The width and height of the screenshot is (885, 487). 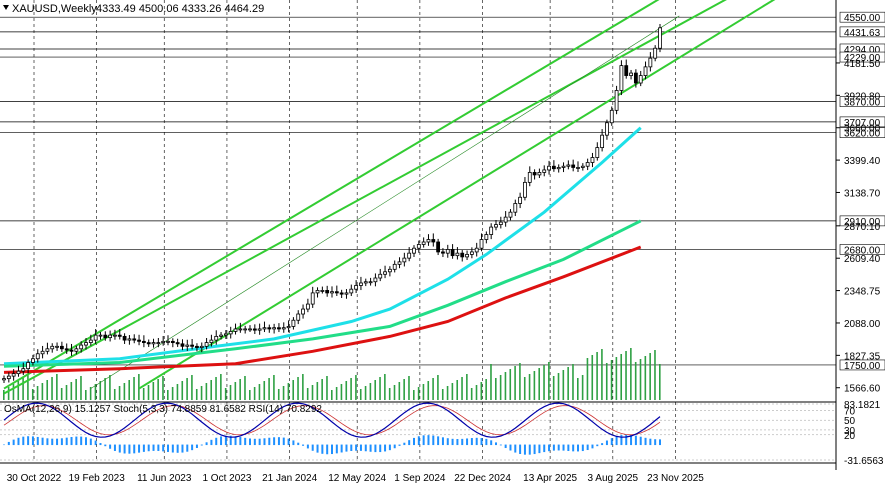 What do you see at coordinates (420, 478) in the screenshot?
I see `time-tick-label: 1 Sep 2024` at bounding box center [420, 478].